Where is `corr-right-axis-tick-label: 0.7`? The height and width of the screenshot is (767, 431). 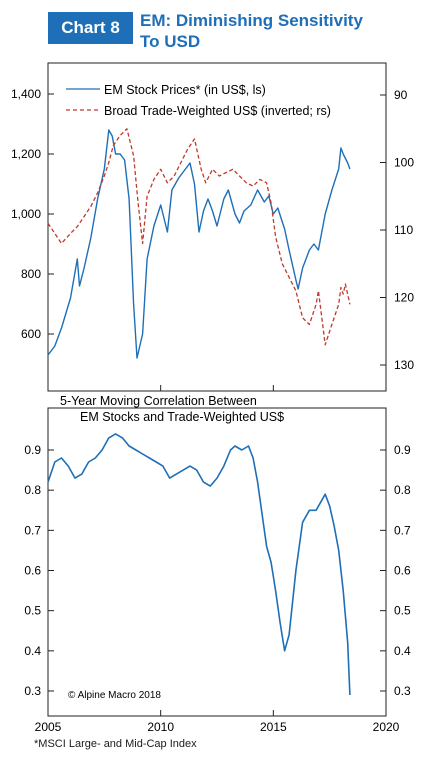 corr-right-axis-tick-label: 0.7 is located at coordinates (402, 530).